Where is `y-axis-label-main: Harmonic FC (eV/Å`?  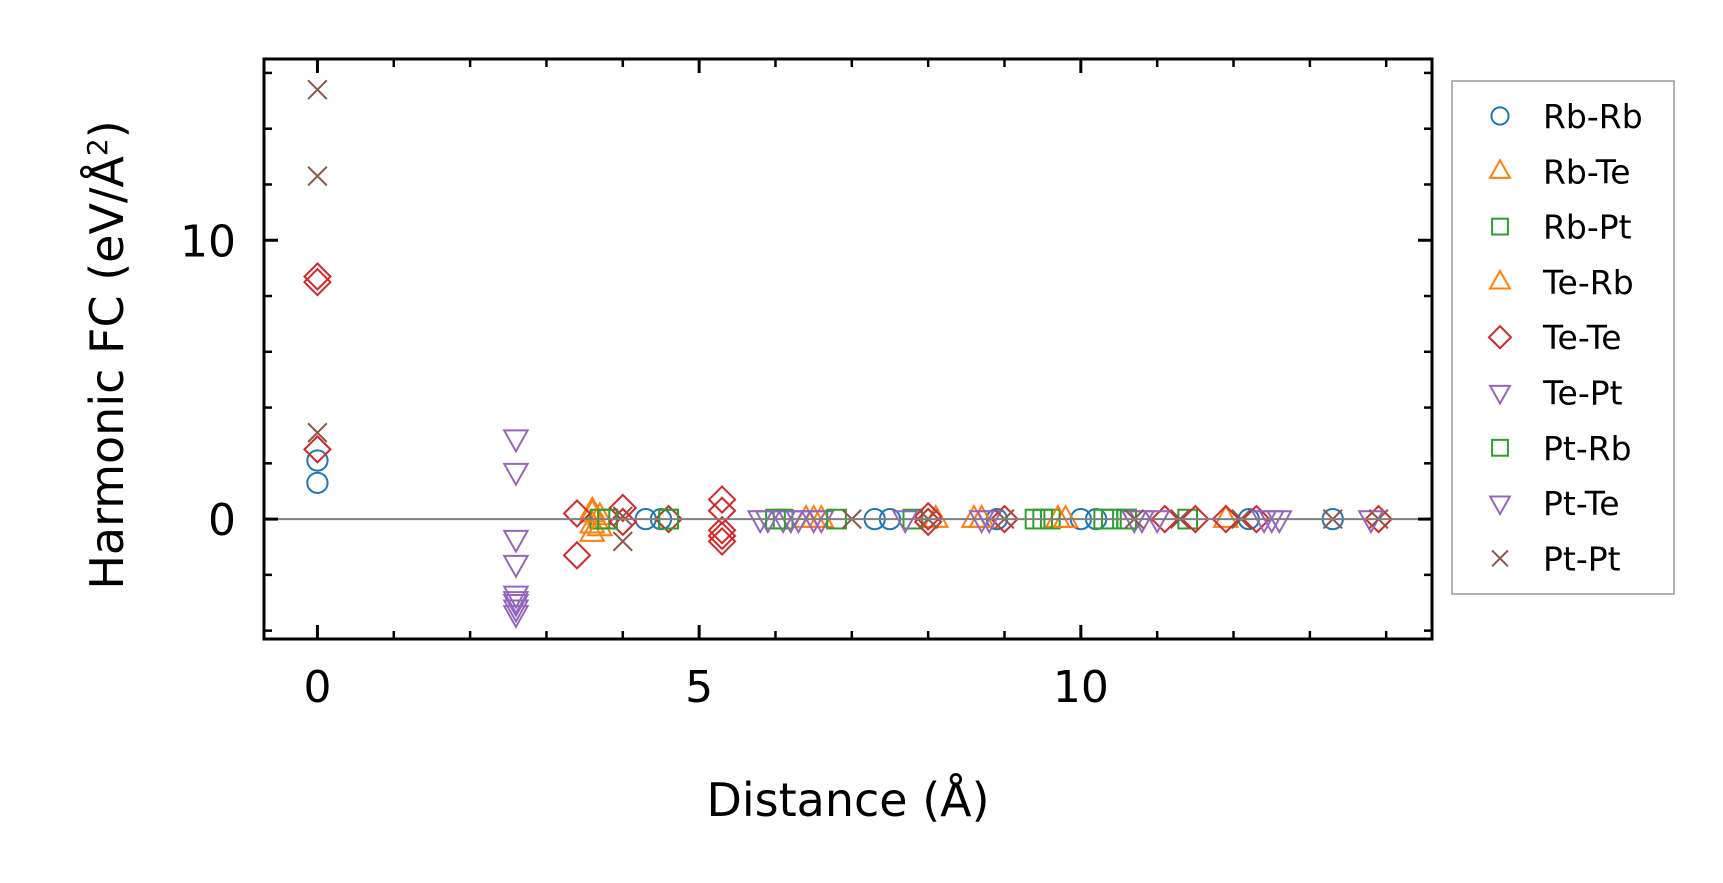
y-axis-label-main: Harmonic FC (eV/Å is located at coordinates (107, 373).